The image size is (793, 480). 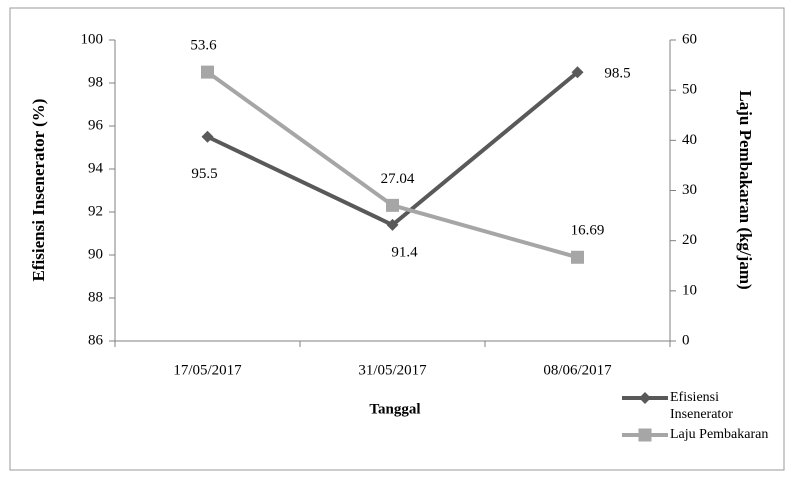 What do you see at coordinates (392, 370) in the screenshot?
I see `x-tick-label: 31/05/2017` at bounding box center [392, 370].